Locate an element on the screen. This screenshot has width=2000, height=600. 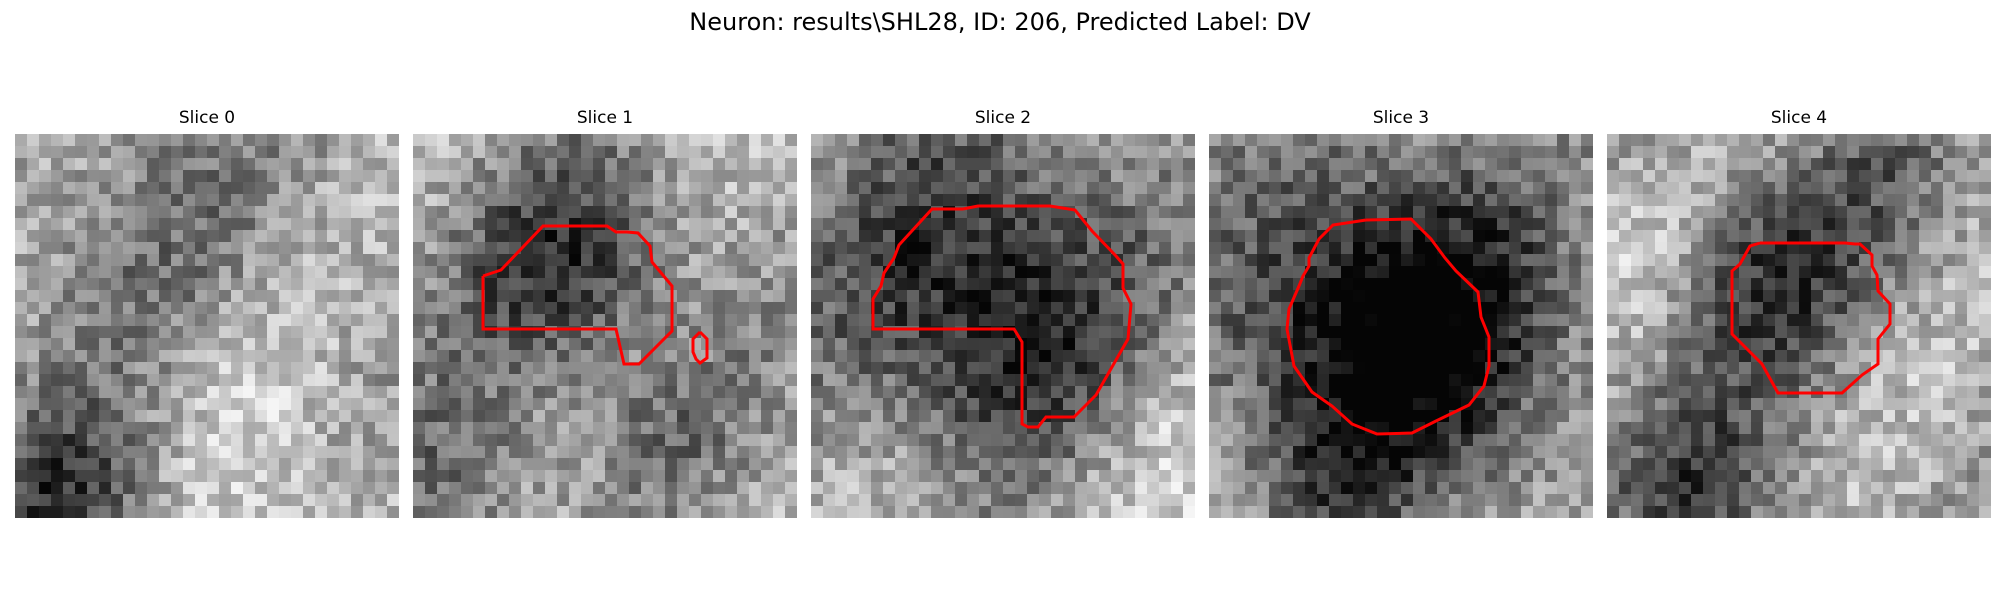
slice-title-2: Slice 2 is located at coordinates (1003, 118).